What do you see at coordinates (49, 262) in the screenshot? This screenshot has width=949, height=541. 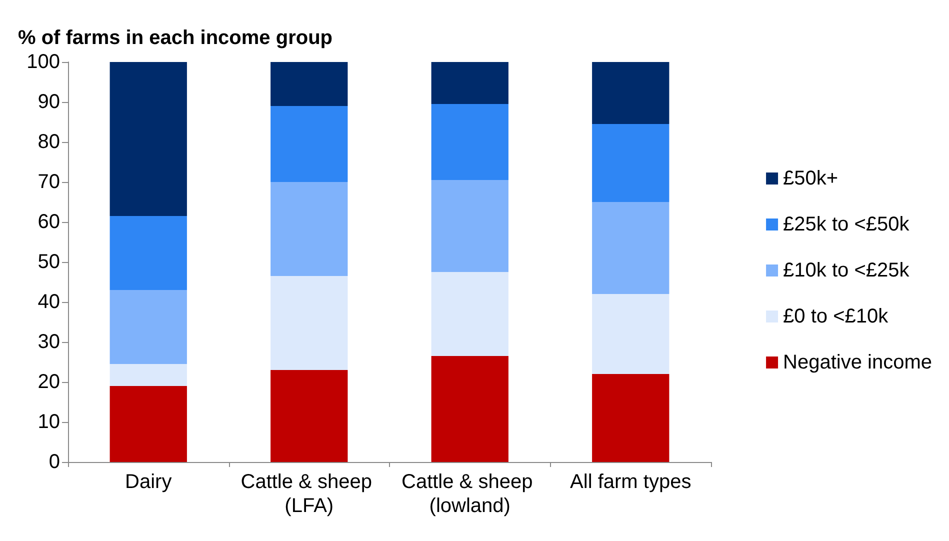 I see `y-tick-label: 50` at bounding box center [49, 262].